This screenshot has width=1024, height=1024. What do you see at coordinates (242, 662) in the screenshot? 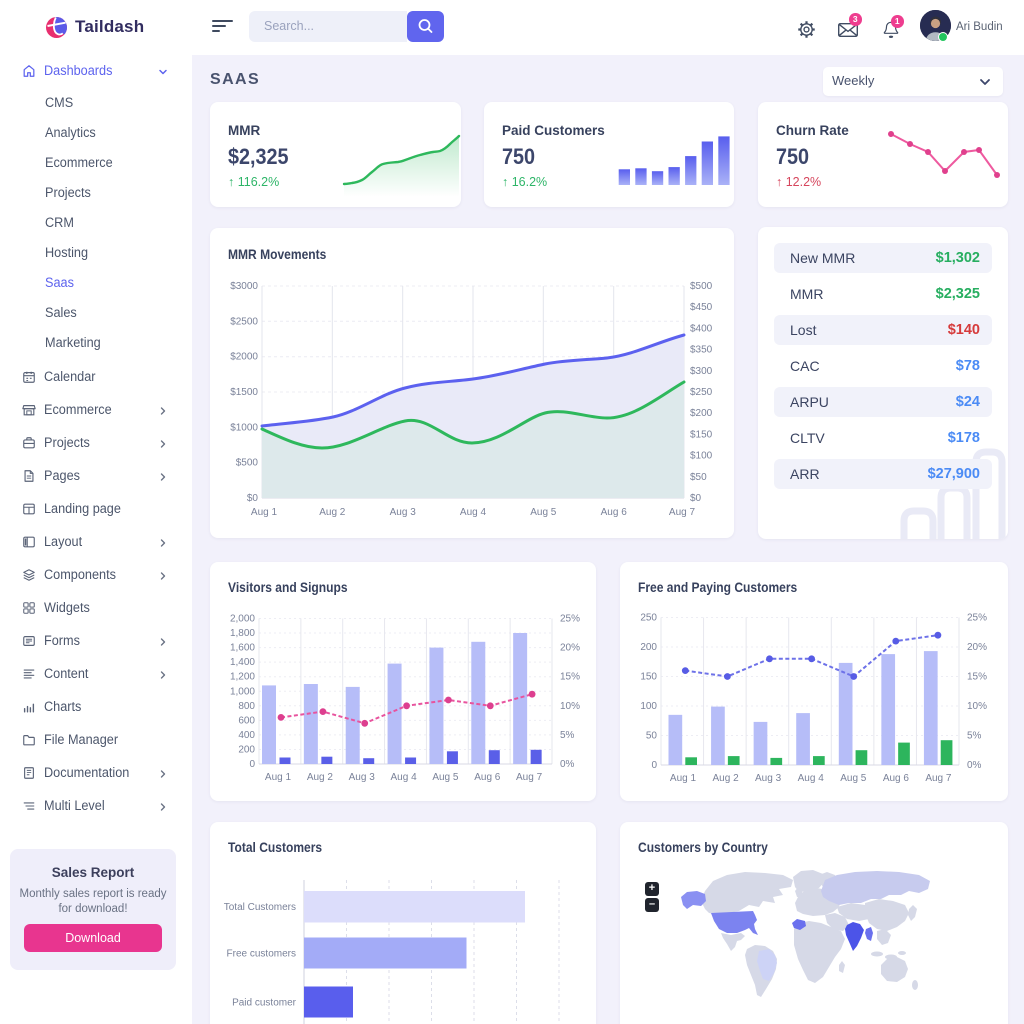
I see `svg-text: 1,400` at bounding box center [242, 662].